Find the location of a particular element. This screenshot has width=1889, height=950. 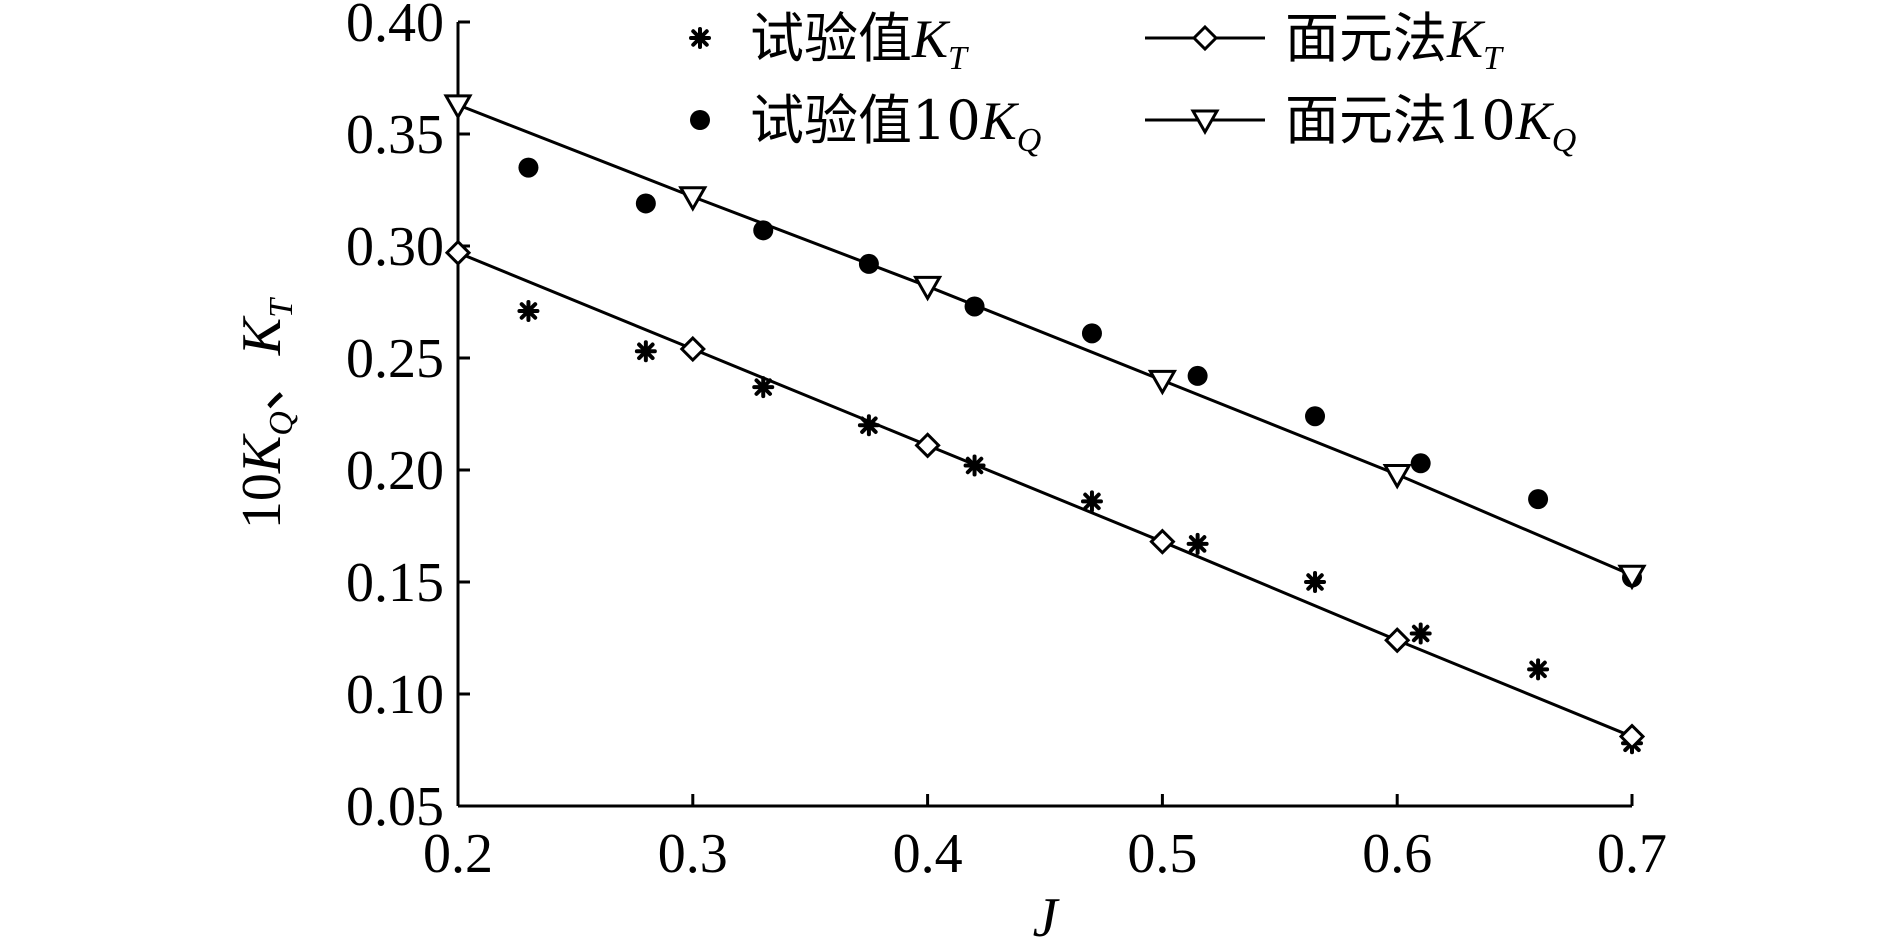

legend-item-0: 试验值KT is located at coordinates (829, 42).